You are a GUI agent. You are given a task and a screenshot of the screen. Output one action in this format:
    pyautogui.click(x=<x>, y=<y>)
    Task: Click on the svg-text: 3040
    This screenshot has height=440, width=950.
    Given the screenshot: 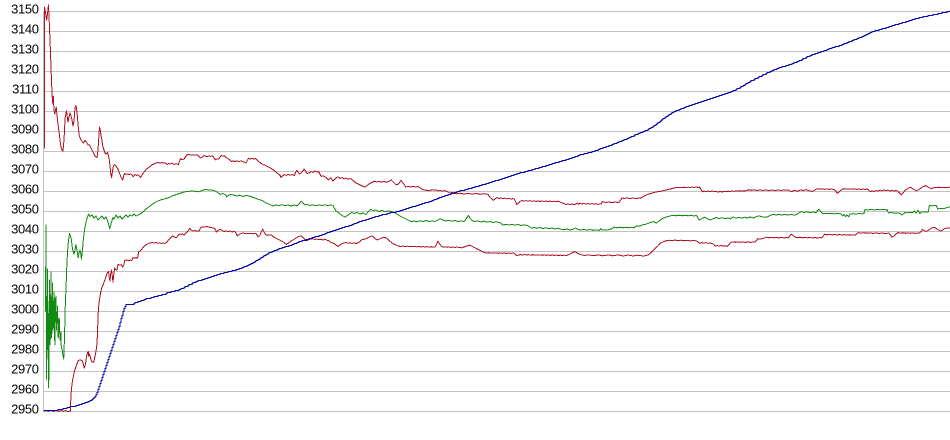 What is the action you would take?
    pyautogui.click(x=25, y=229)
    